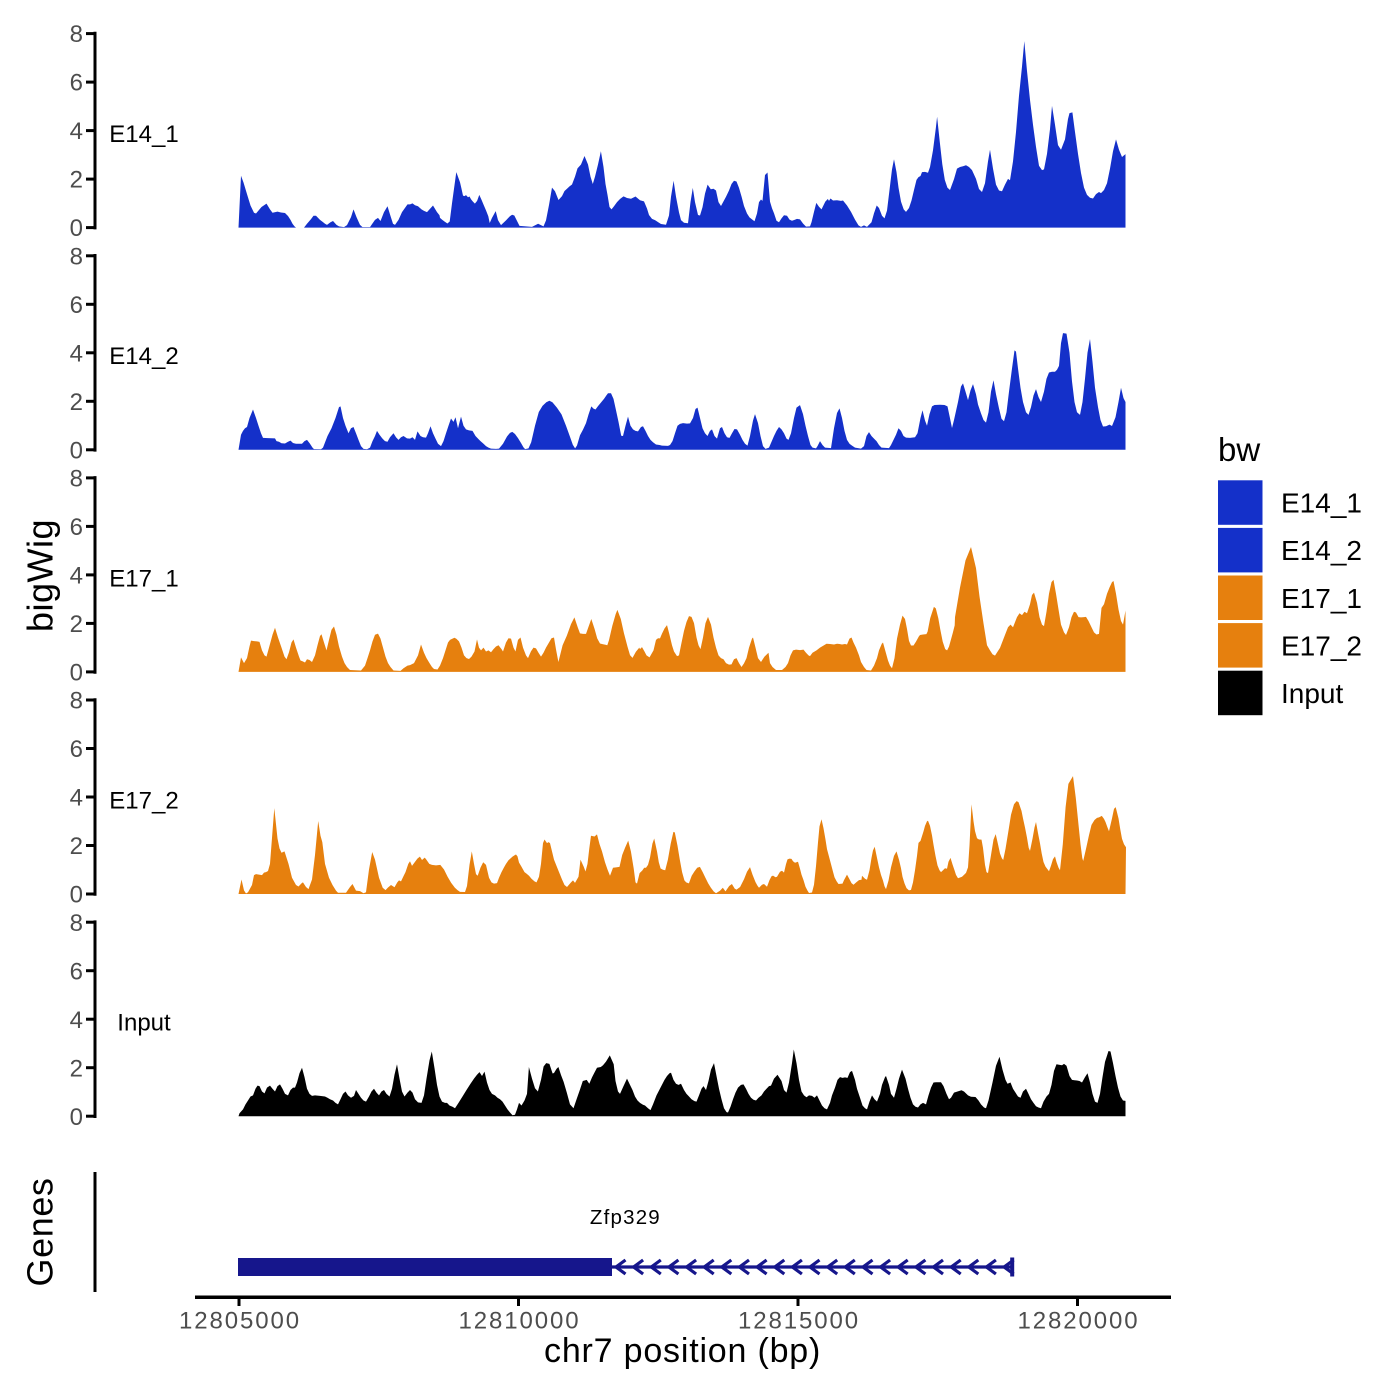 The image size is (1400, 1400). What do you see at coordinates (1079, 1321) in the screenshot?
I see `svg-text: 12820000` at bounding box center [1079, 1321].